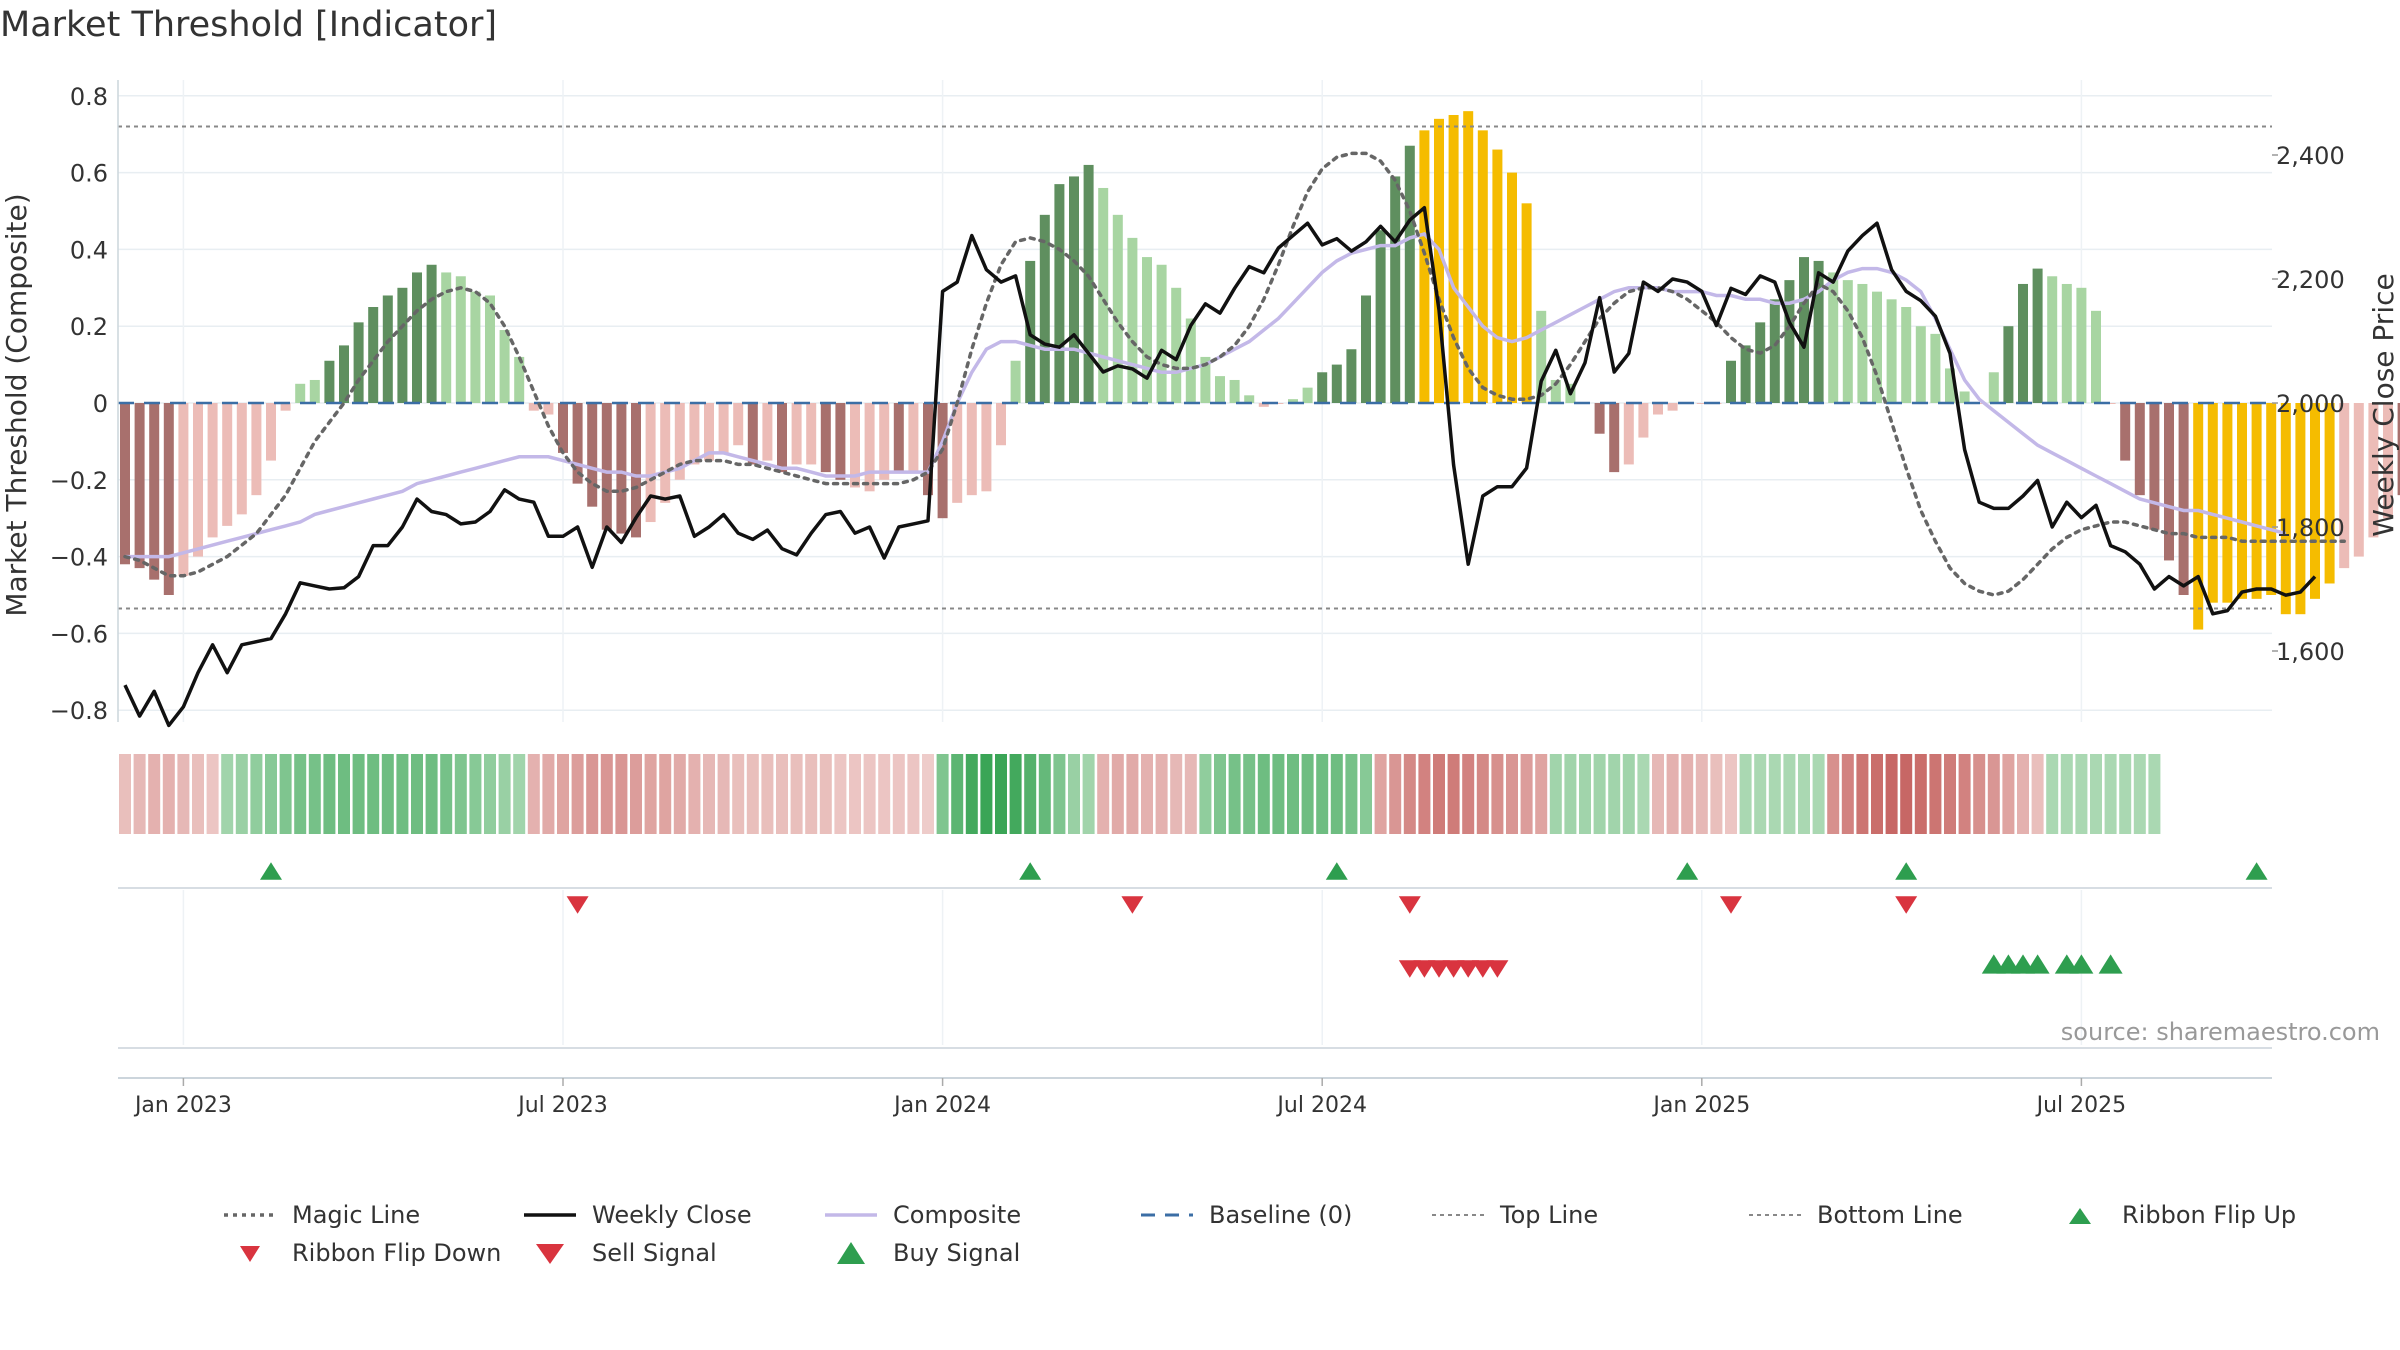  What do you see at coordinates (1890, 1215) in the screenshot?
I see `legend-label: Bottom Line` at bounding box center [1890, 1215].